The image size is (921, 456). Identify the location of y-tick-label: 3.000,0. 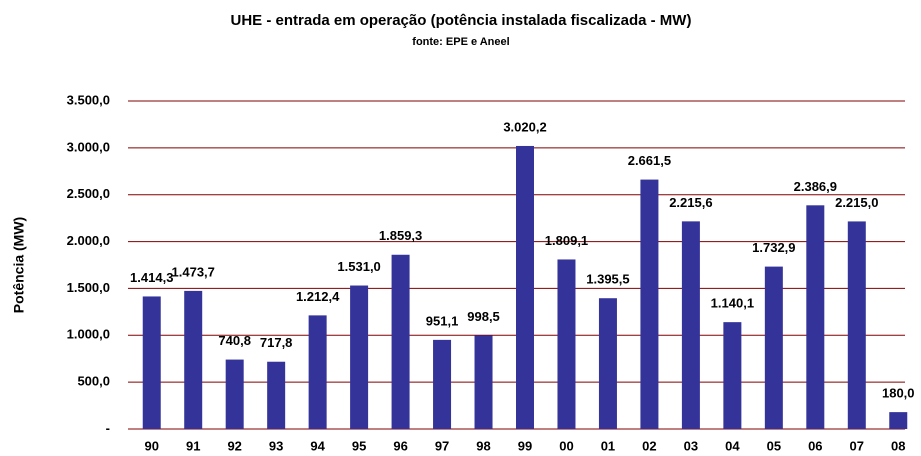
(88, 146).